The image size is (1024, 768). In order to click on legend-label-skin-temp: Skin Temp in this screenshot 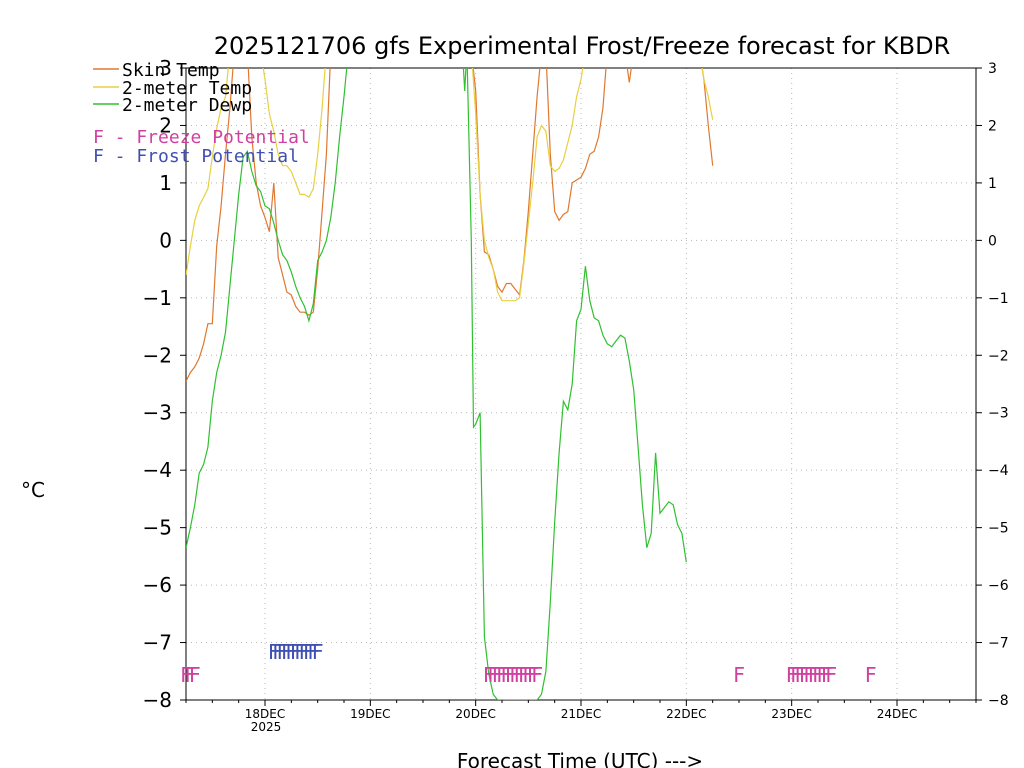, I will do `click(171, 70)`.